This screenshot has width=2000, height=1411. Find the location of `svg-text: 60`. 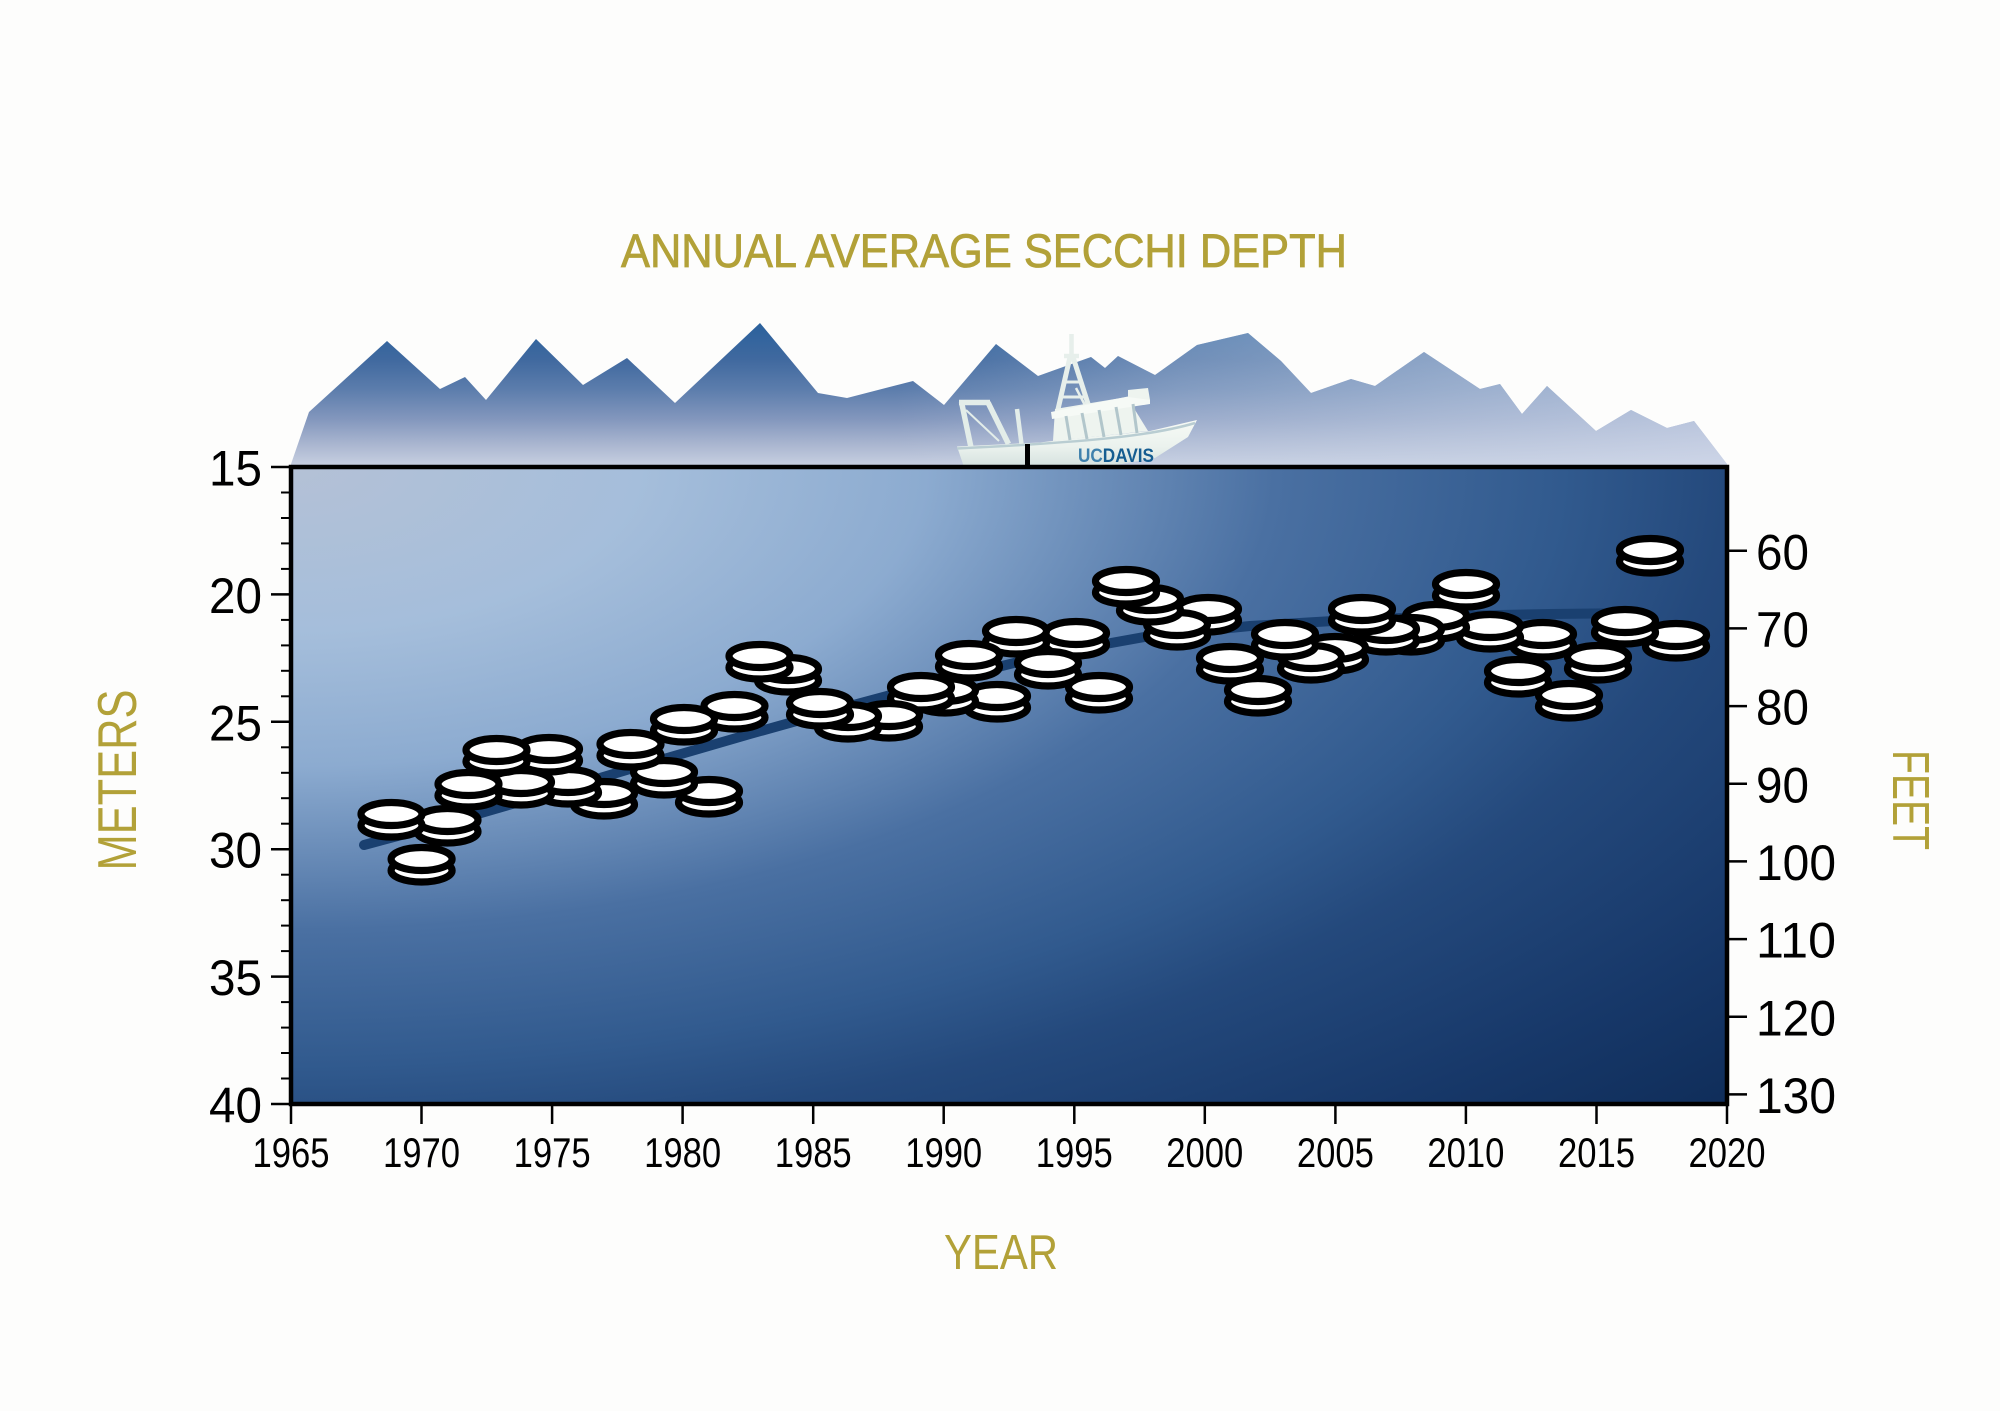

svg-text: 60 is located at coordinates (1782, 552).